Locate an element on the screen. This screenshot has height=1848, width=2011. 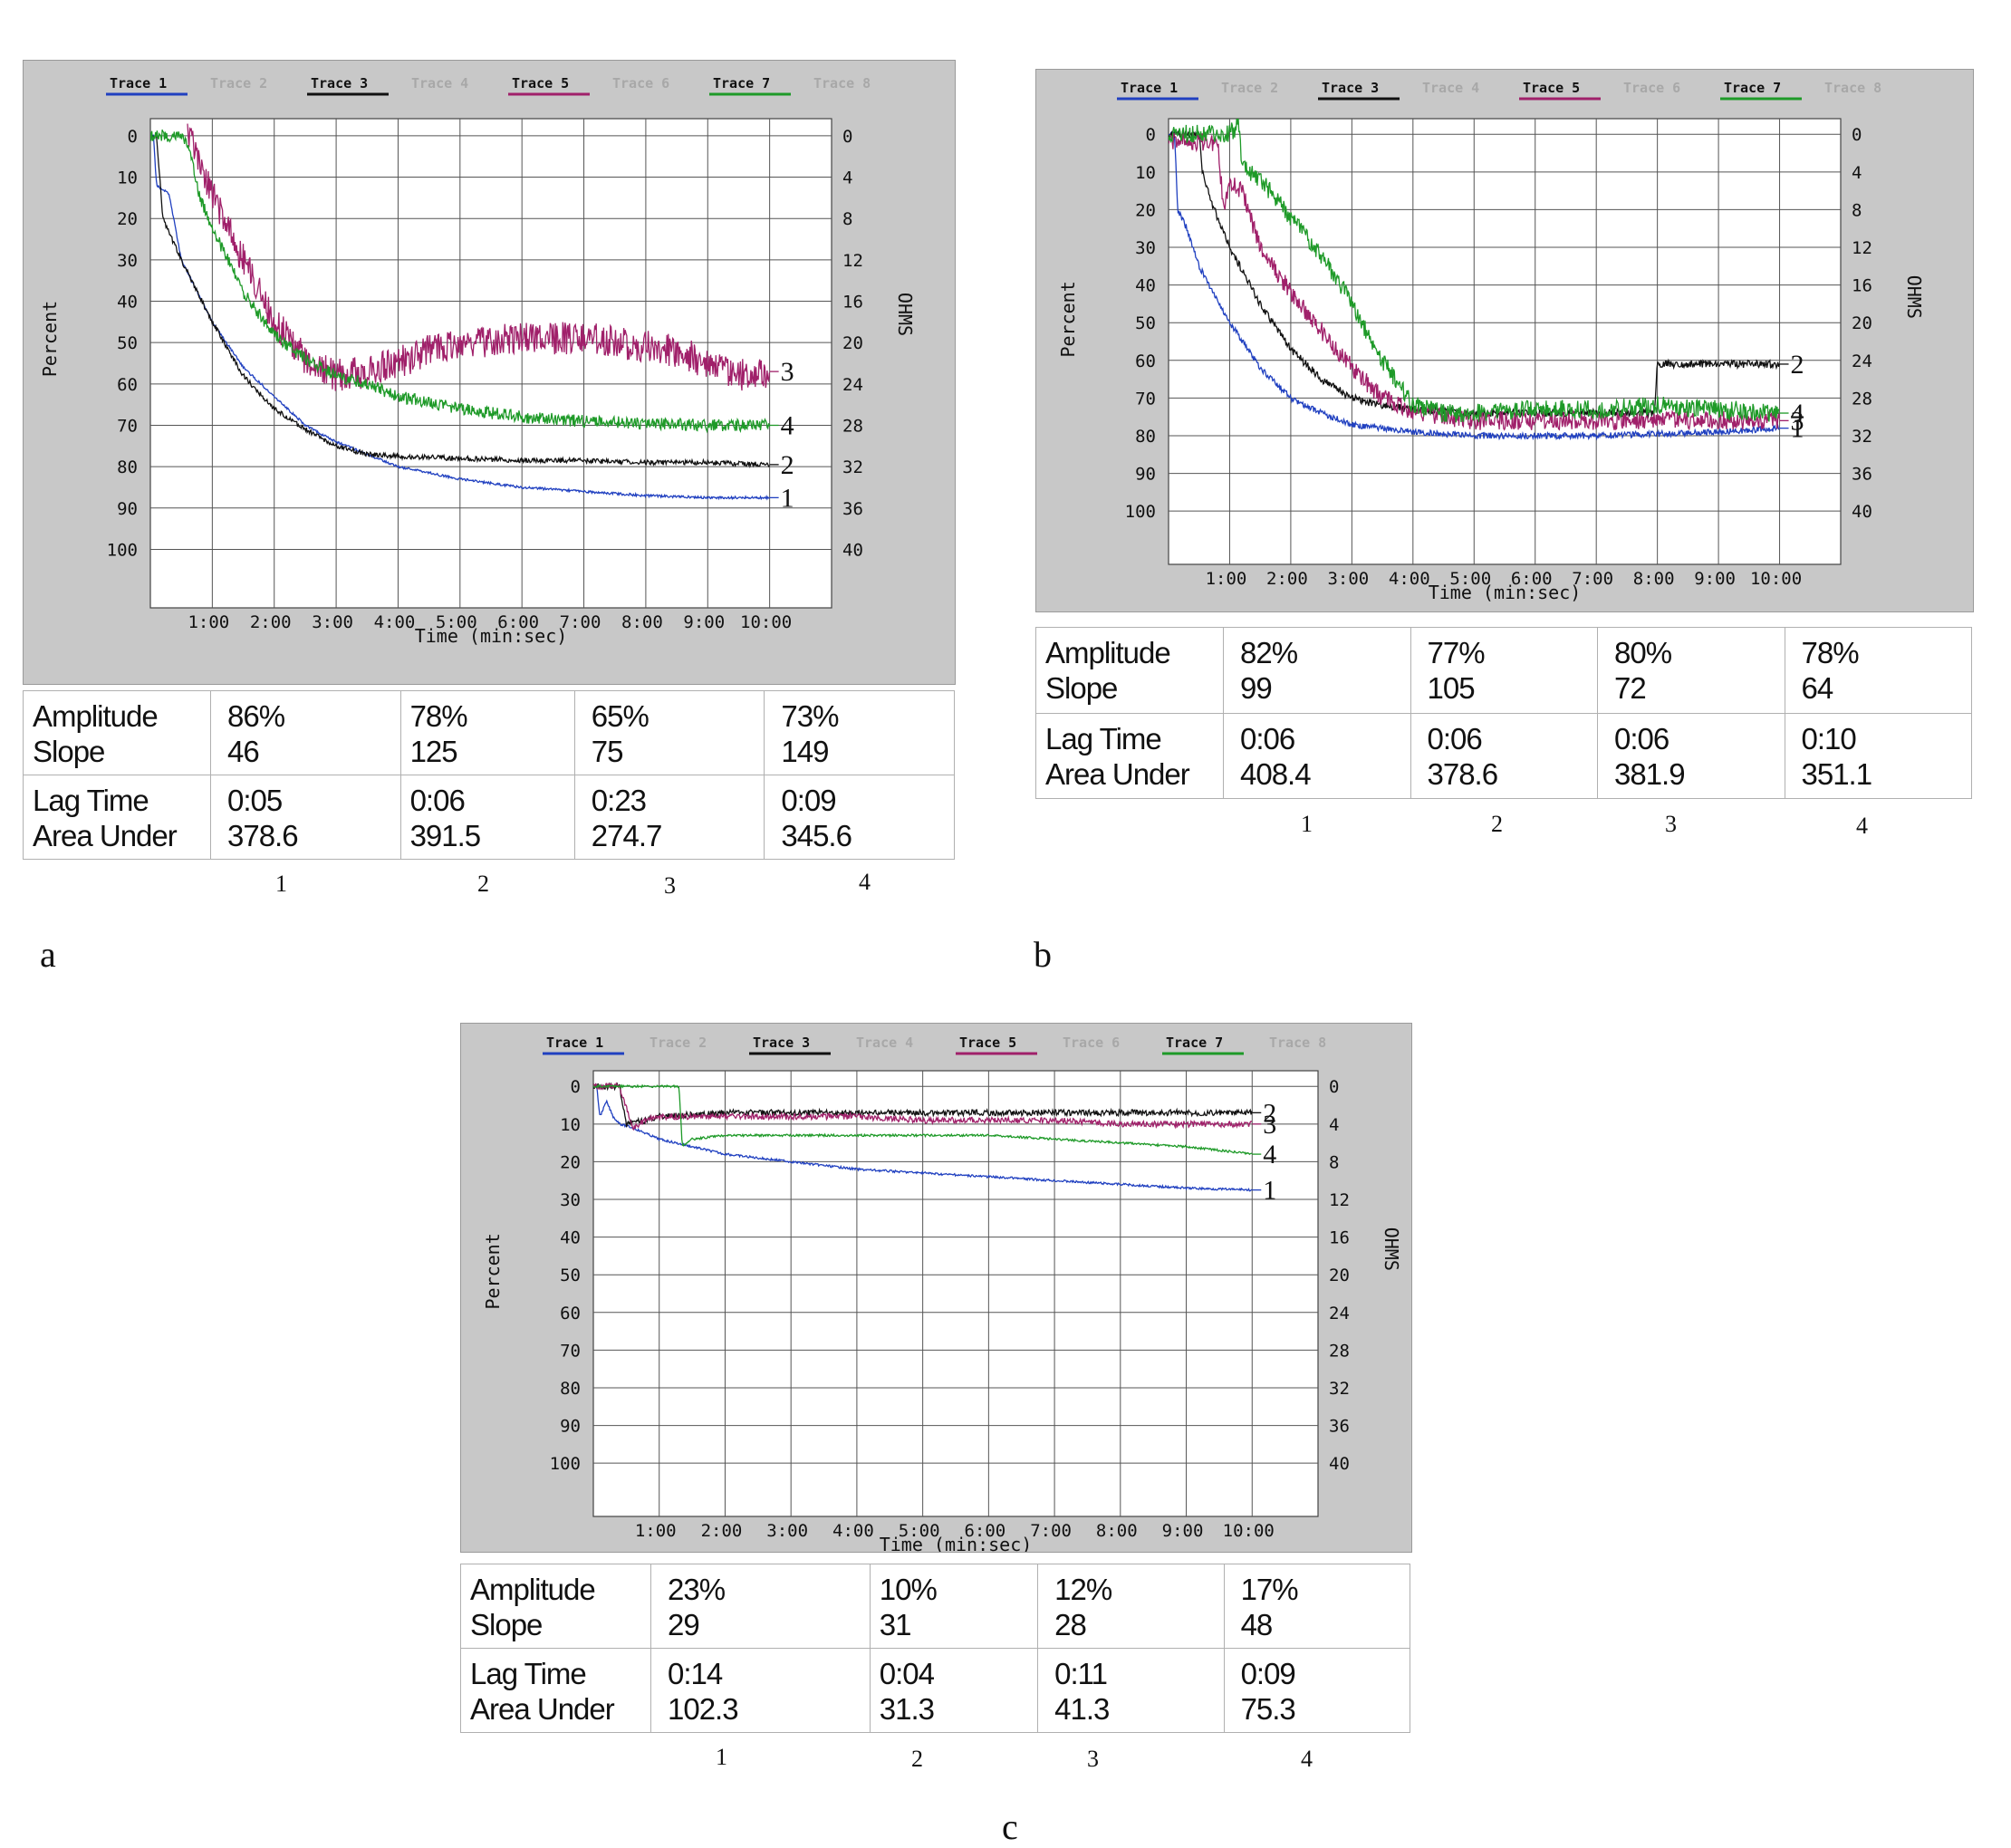
slope-value: 105 is located at coordinates (1451, 688).